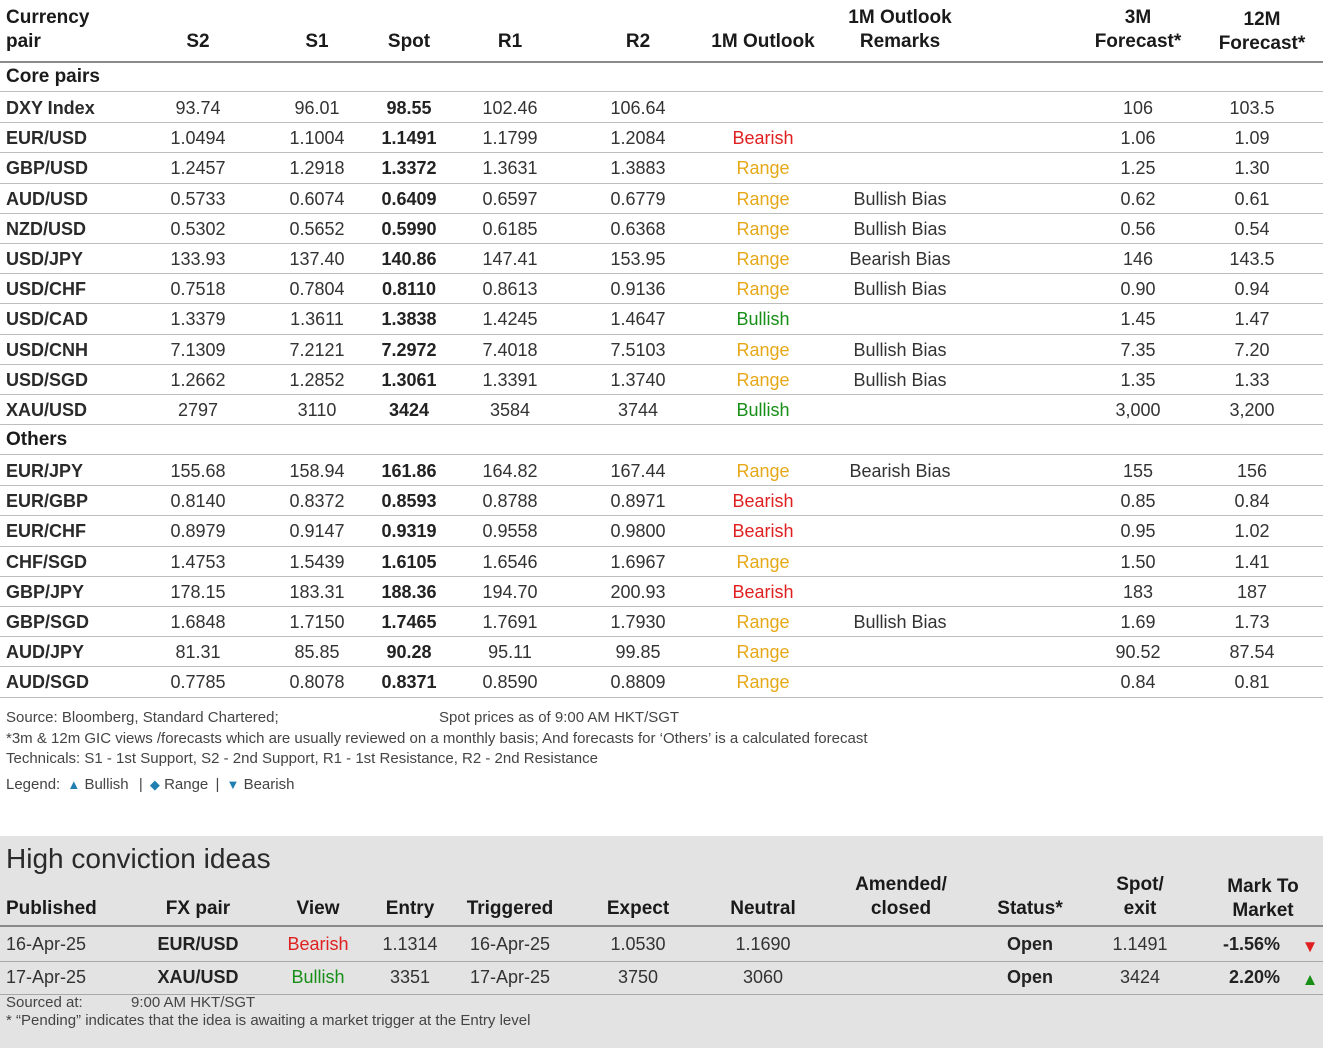  What do you see at coordinates (198, 198) in the screenshot?
I see `cell-s2: 0.5733` at bounding box center [198, 198].